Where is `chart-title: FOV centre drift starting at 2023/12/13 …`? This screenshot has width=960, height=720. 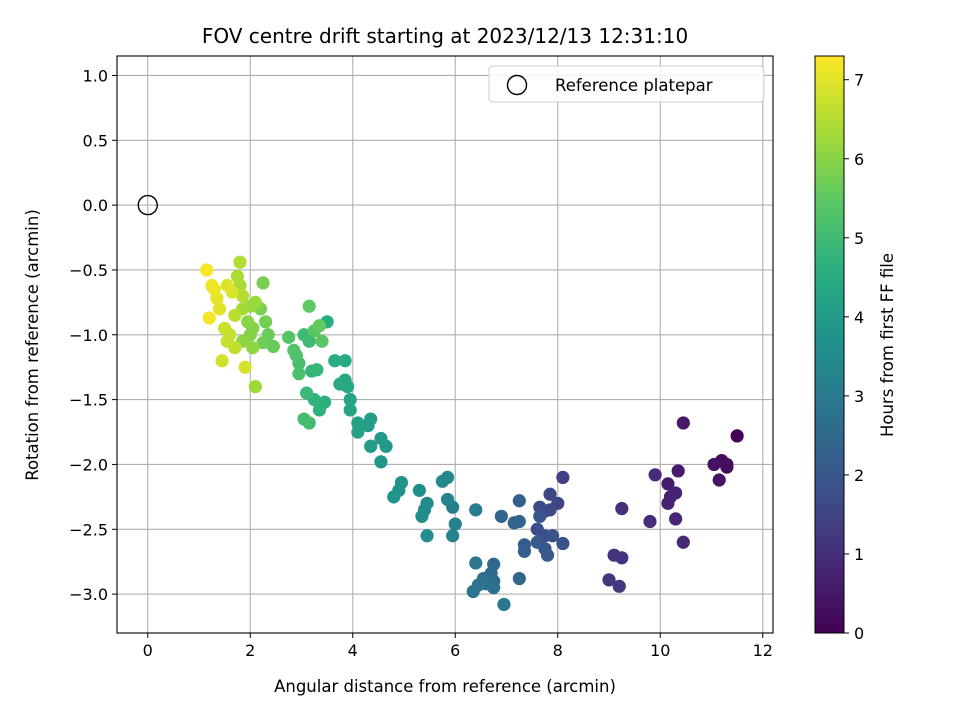
chart-title: FOV centre drift starting at 2023/12/13 … is located at coordinates (445, 36).